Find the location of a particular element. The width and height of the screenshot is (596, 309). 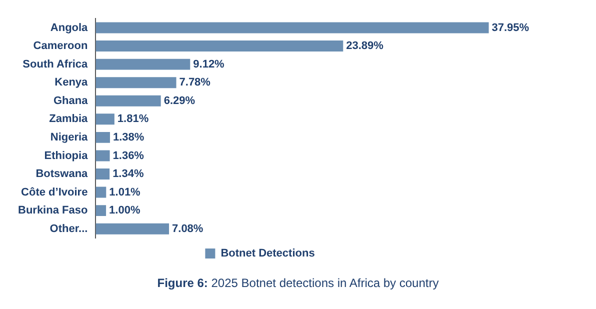

data-label: 23.89% is located at coordinates (365, 46).